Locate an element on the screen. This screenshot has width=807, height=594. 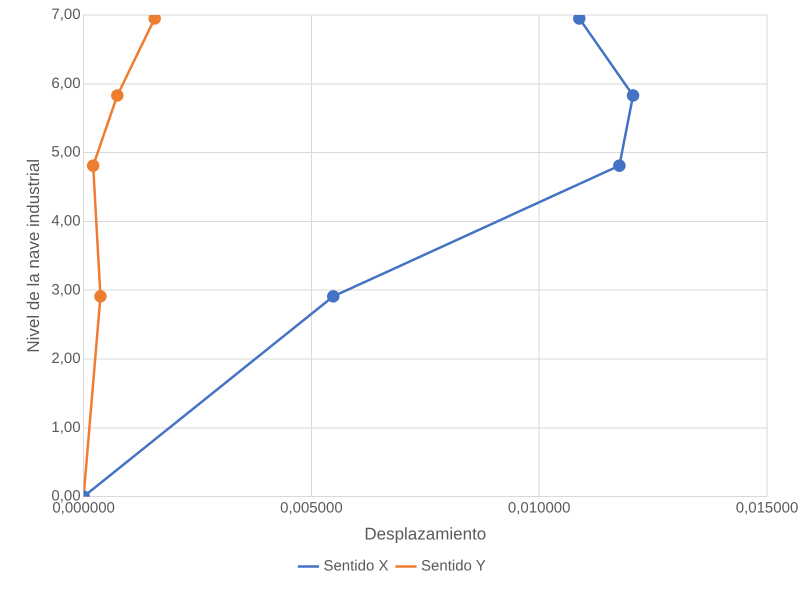
y-axis-title: Nivel de la nave industrial is located at coordinates (33, 255).